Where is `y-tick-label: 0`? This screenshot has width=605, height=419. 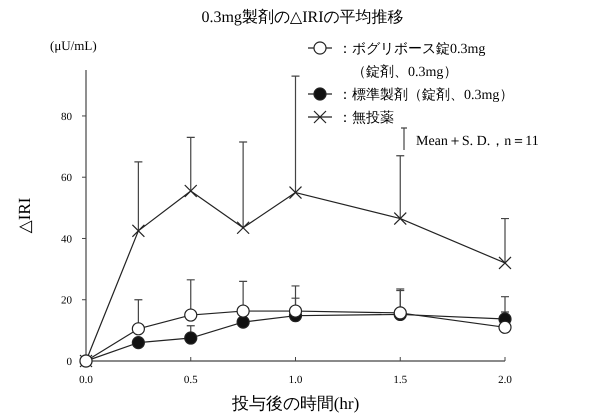
y-tick-label: 0 is located at coordinates (69, 362).